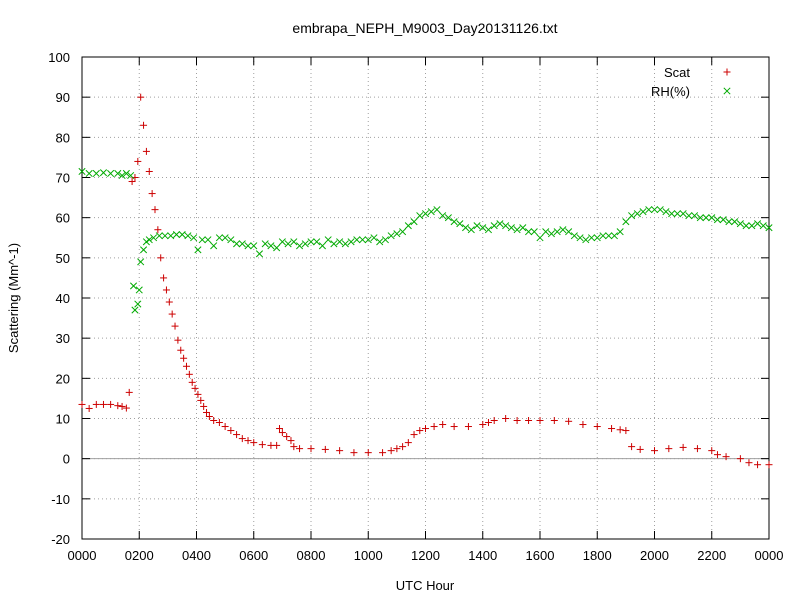  Describe the element at coordinates (368, 555) in the screenshot. I see `x-tick-label: 1000` at that location.